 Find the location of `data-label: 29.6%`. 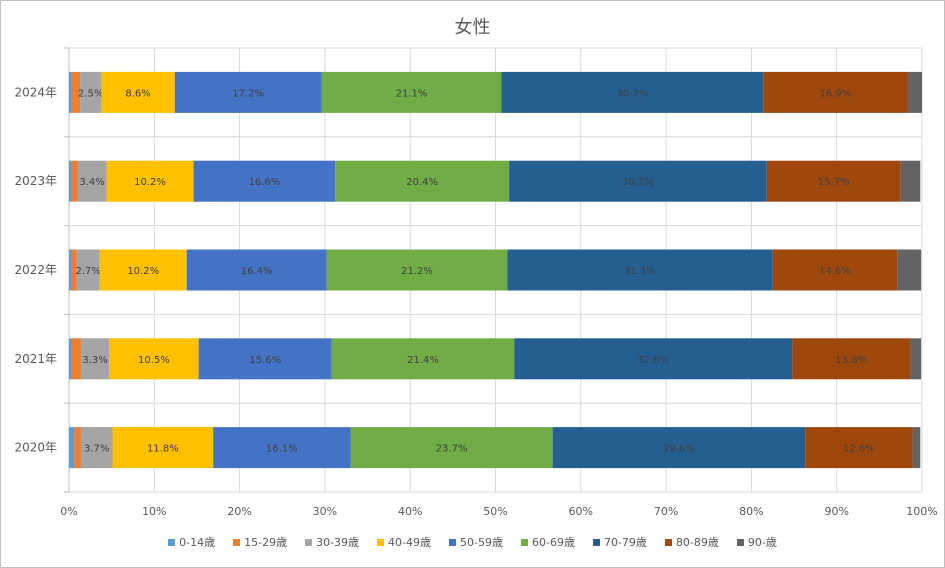

data-label: 29.6% is located at coordinates (679, 449).